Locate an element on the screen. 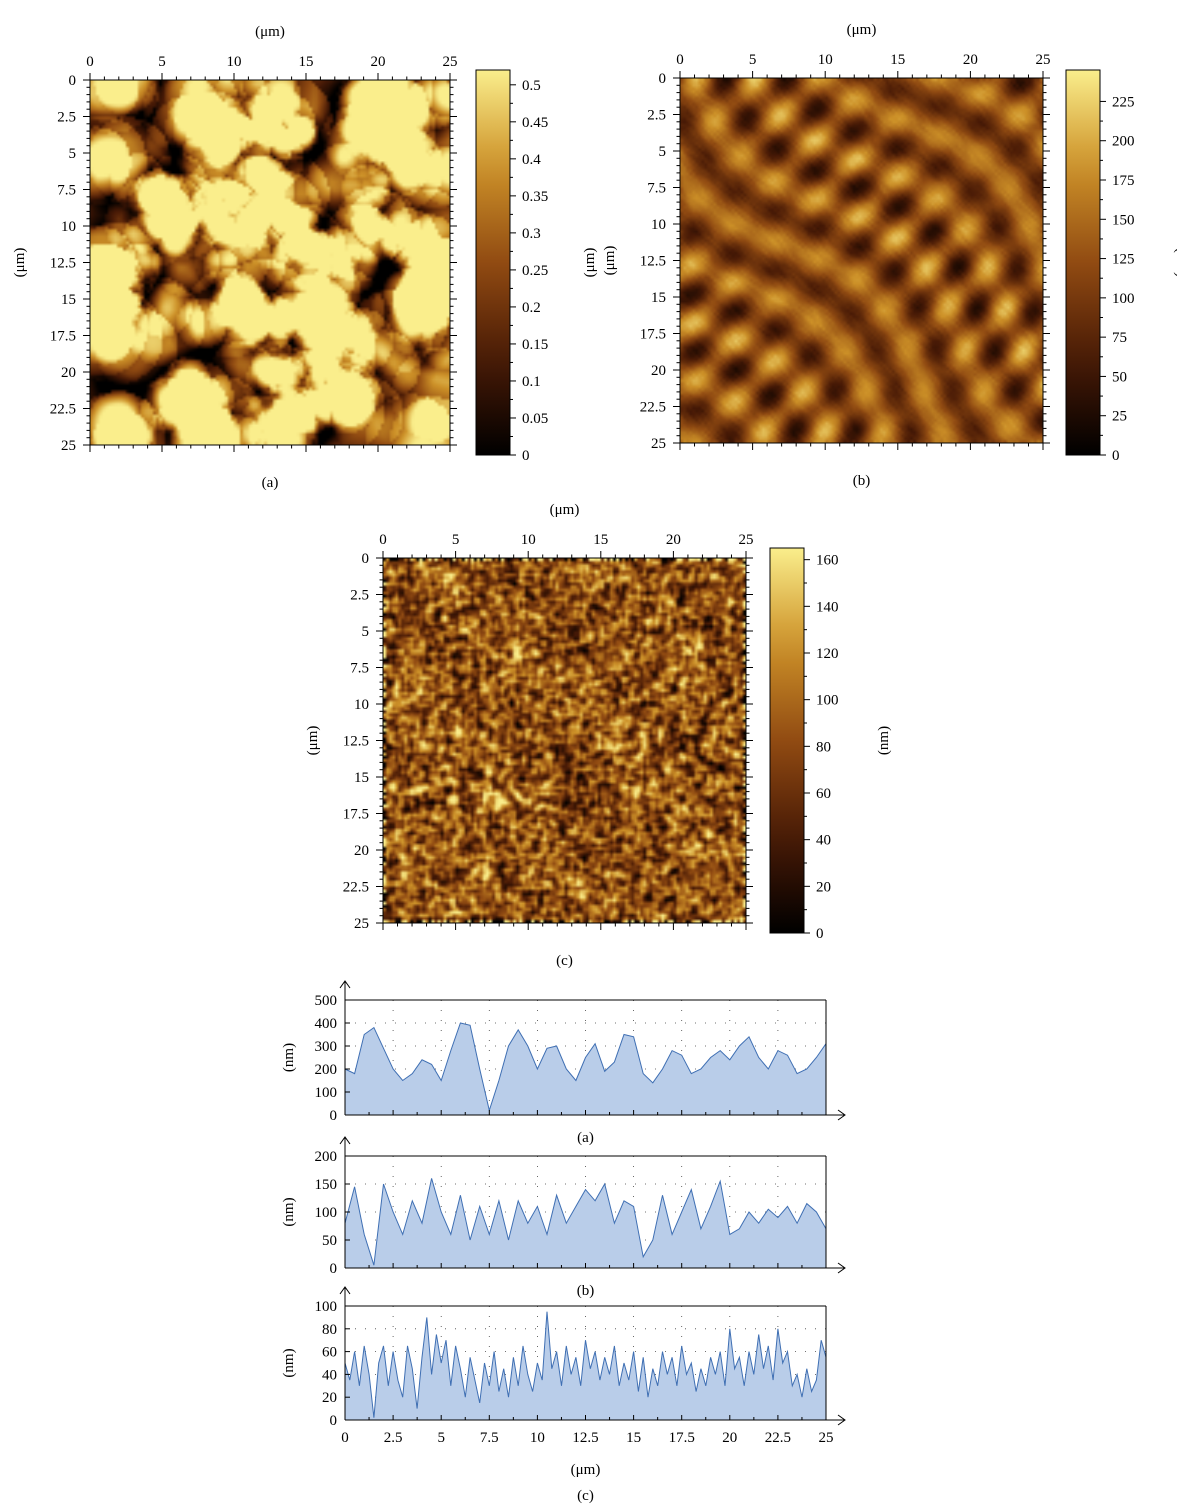 The image size is (1177, 1509). afm-b-y-unit-label: (μm) is located at coordinates (610, 261).